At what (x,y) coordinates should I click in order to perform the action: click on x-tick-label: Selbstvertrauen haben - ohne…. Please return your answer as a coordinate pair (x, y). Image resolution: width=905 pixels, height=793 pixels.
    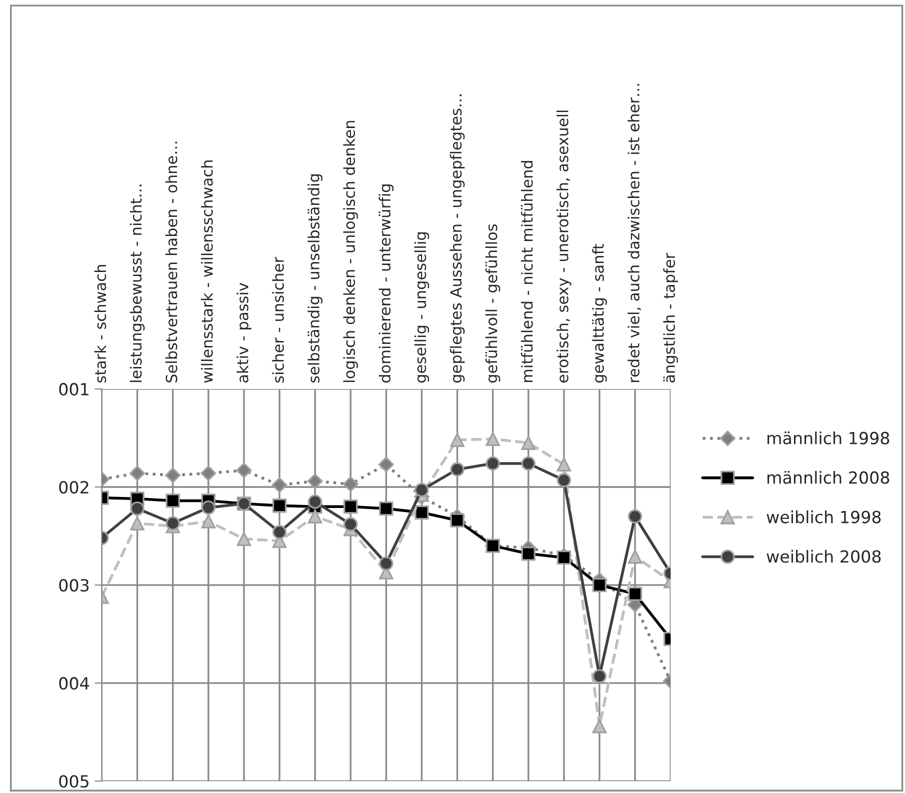
    Looking at the image, I should click on (171, 262).